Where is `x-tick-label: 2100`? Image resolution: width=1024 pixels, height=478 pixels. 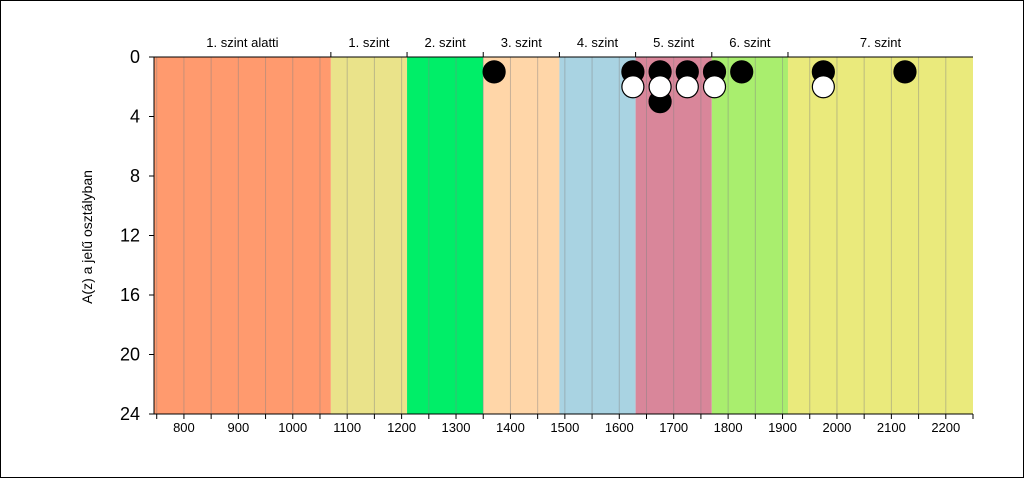
x-tick-label: 2100 is located at coordinates (891, 427).